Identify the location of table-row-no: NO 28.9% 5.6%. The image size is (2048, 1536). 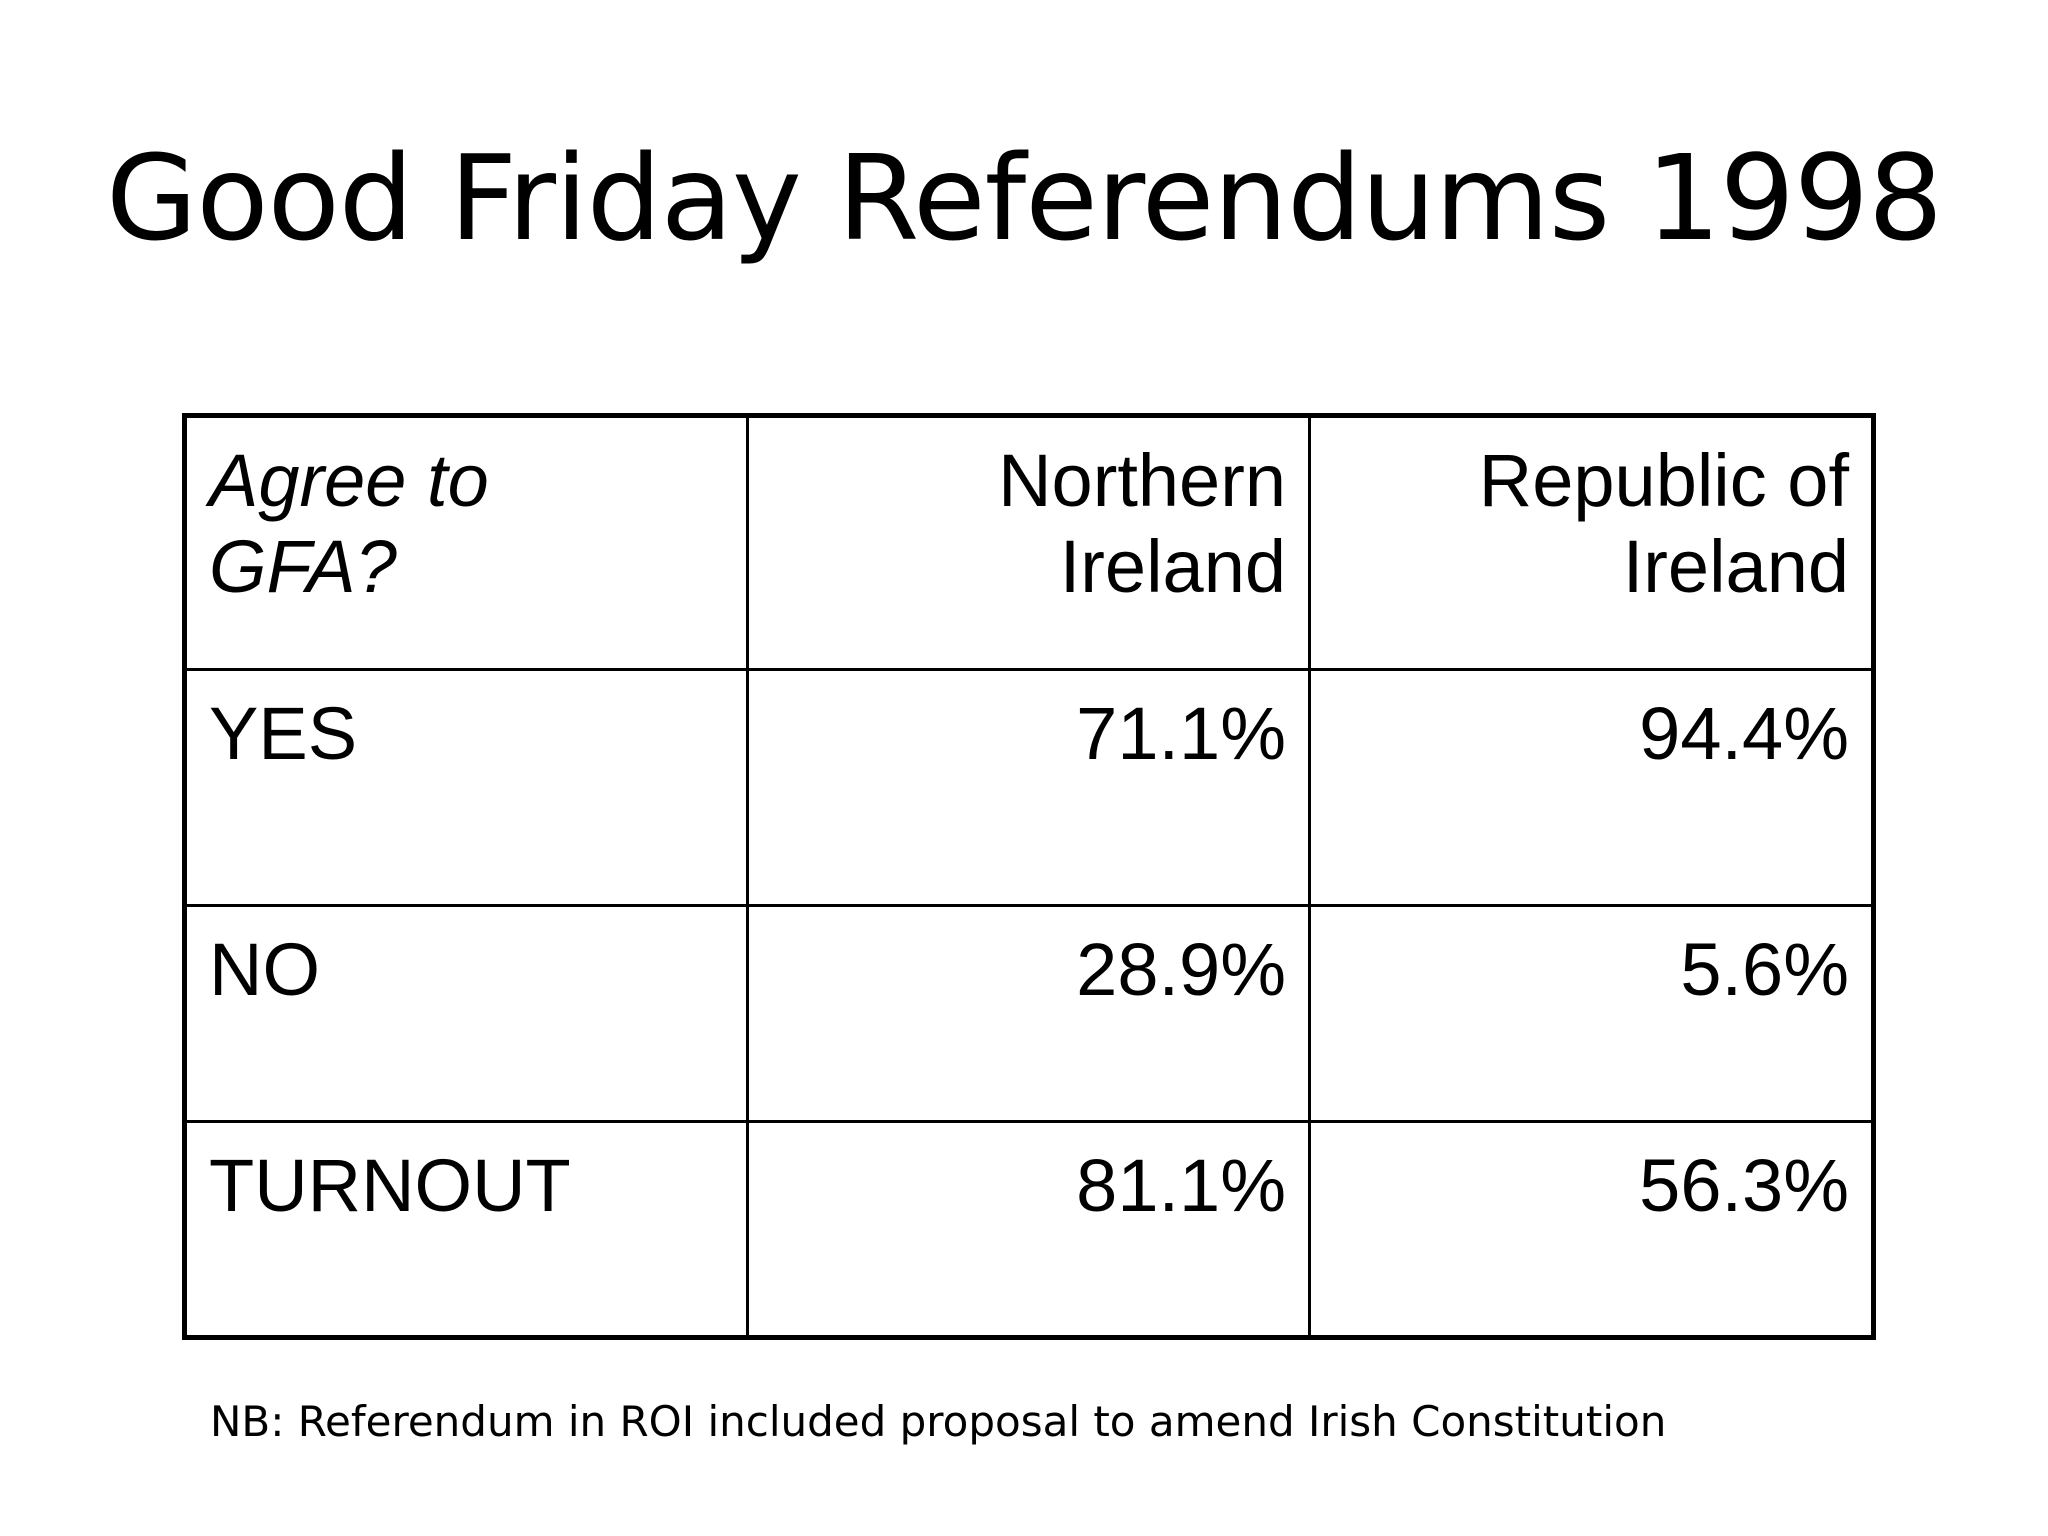
(1029, 1013).